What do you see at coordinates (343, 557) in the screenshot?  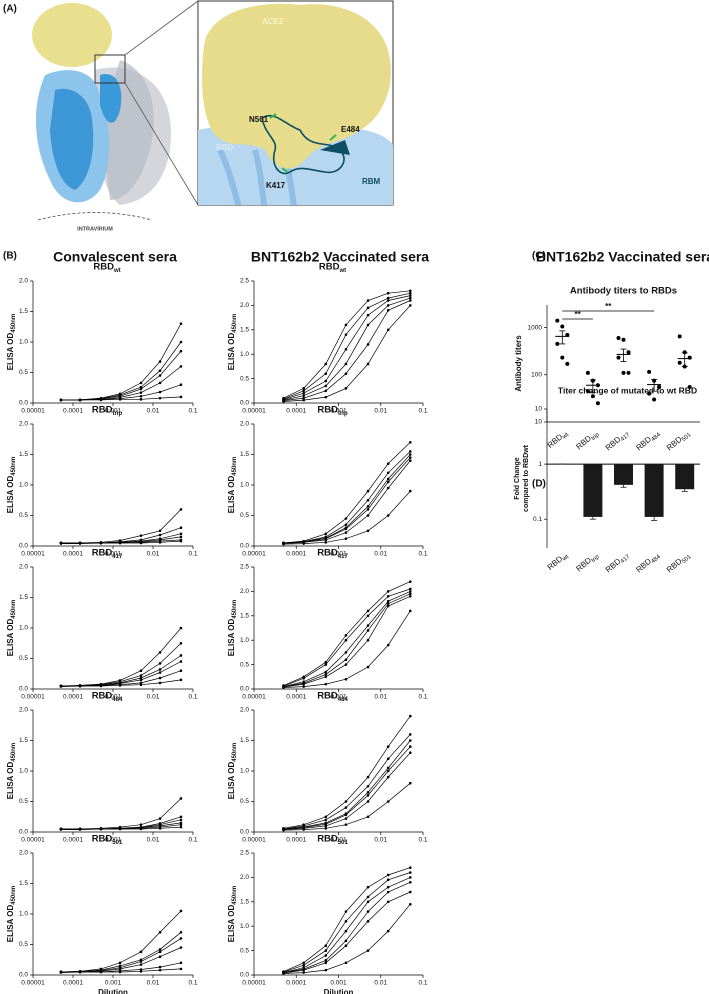 I see `chart-title-sub: 417` at bounding box center [343, 557].